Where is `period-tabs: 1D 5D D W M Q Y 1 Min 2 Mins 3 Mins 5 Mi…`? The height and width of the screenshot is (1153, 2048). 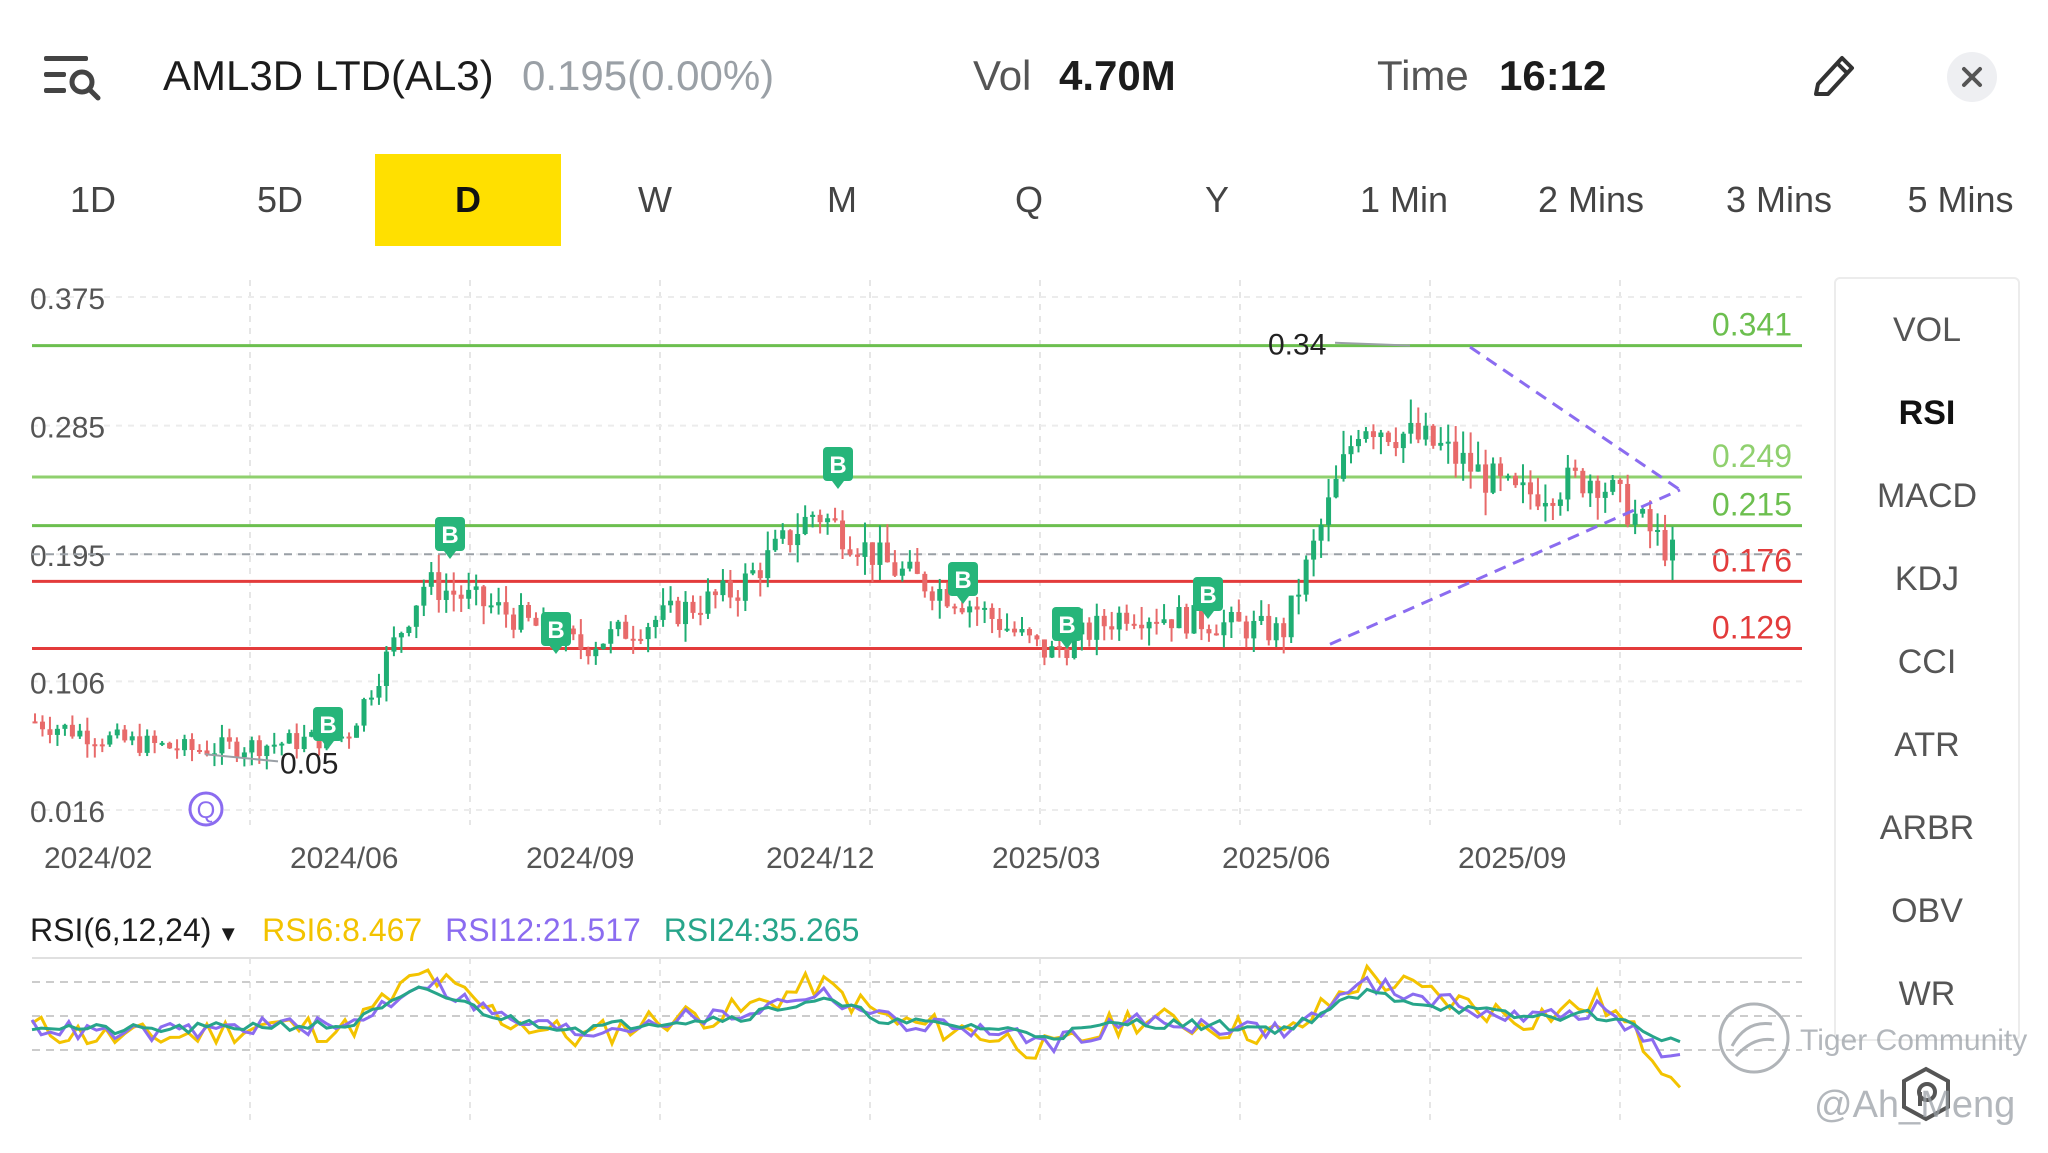
period-tabs: 1D 5D D W M Q Y 1 Min 2 Mins 3 Mins 5 Mi… is located at coordinates (1024, 200).